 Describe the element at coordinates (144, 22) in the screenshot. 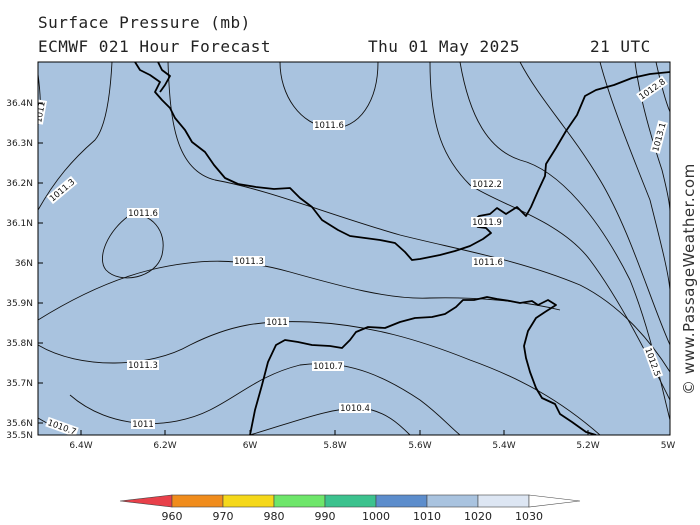

I see `map-title: Surface Pressure (mb)` at that location.